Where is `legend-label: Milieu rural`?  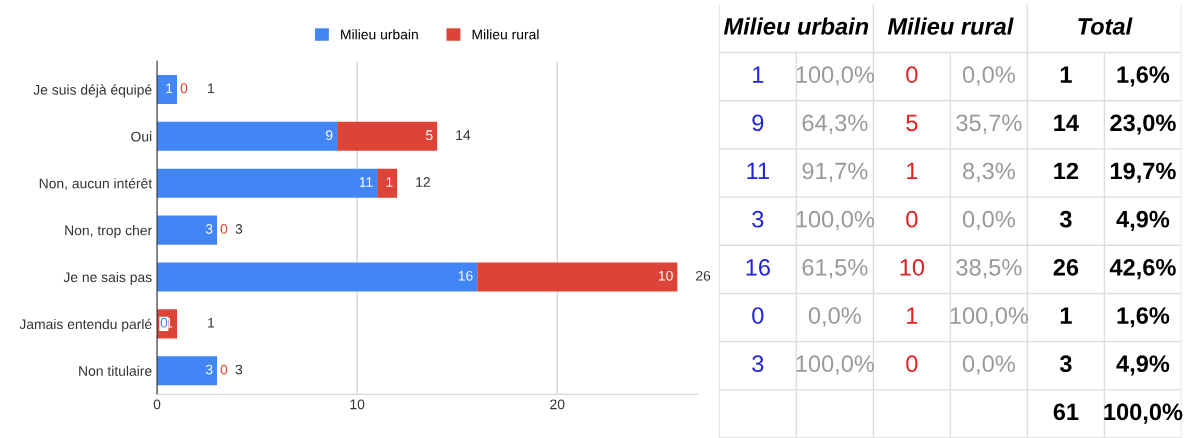 legend-label: Milieu rural is located at coordinates (505, 34).